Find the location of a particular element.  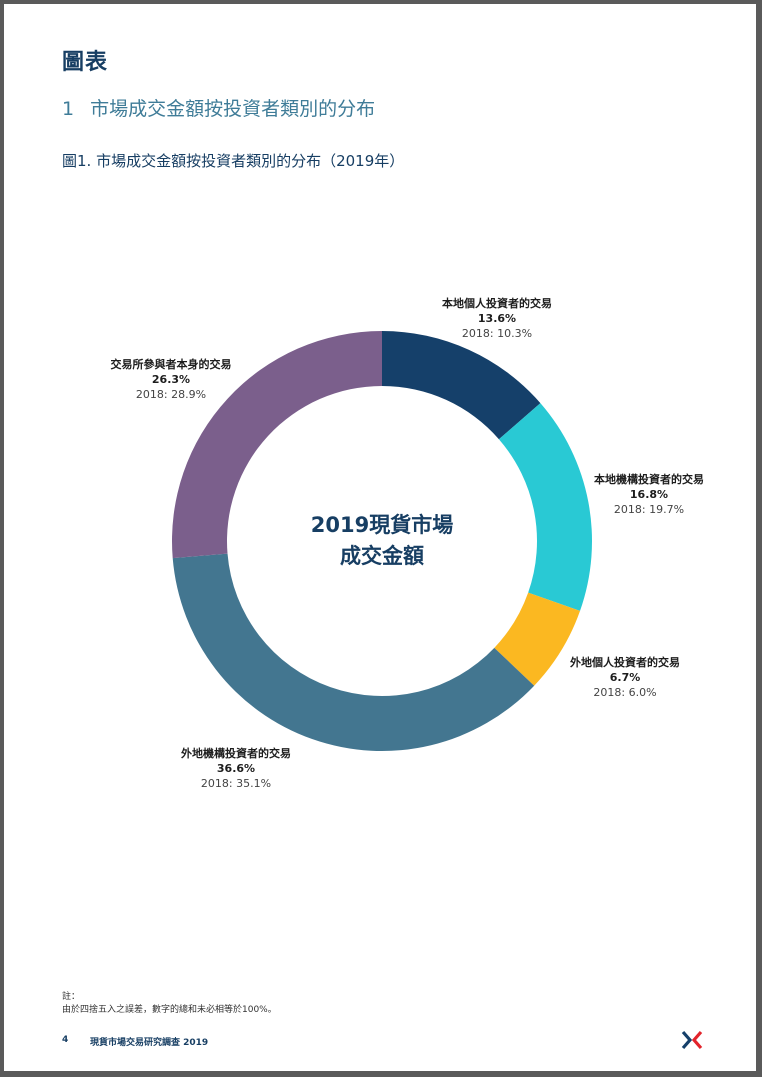

slice-value: 6.7% is located at coordinates (625, 677).